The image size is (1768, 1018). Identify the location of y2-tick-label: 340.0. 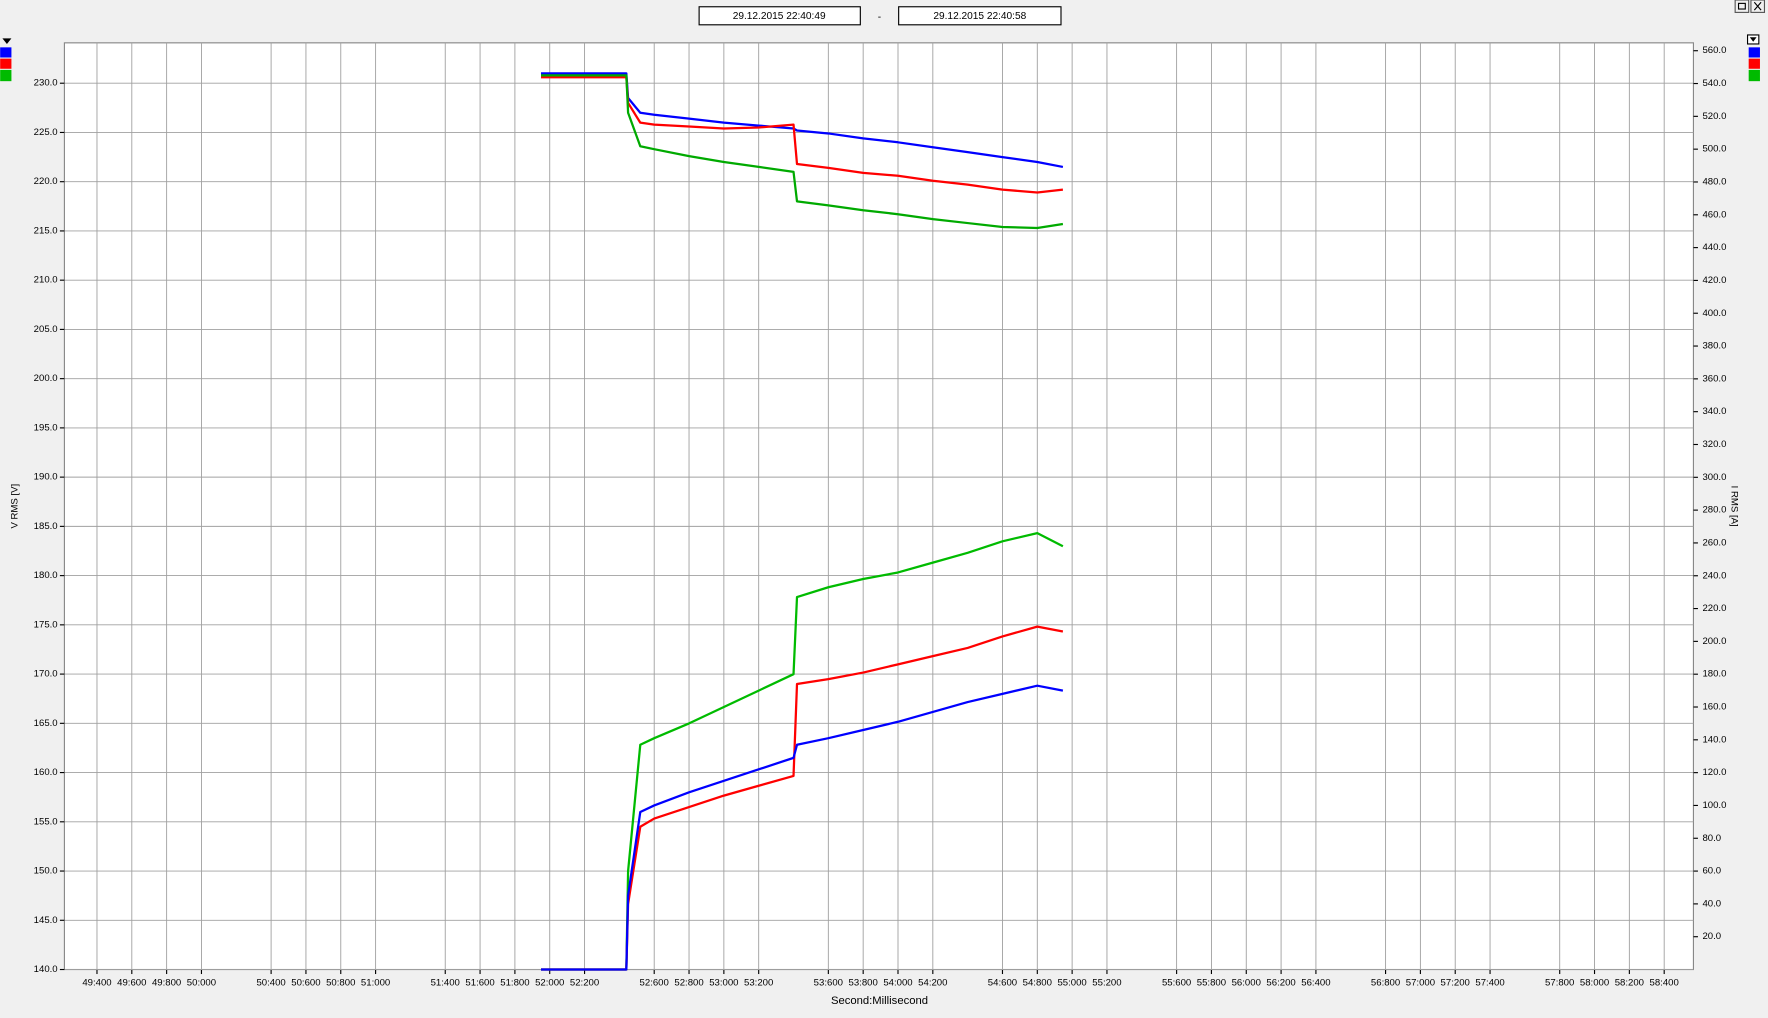
(1714, 411).